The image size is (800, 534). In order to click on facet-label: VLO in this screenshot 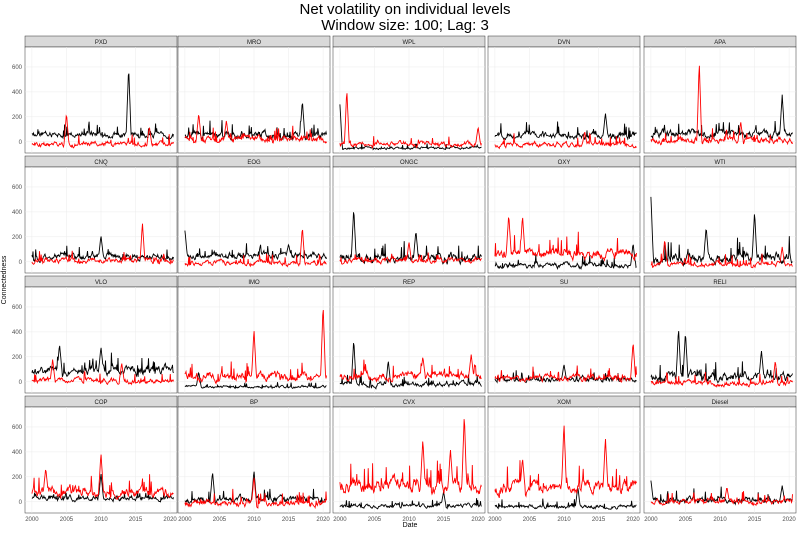, I will do `click(101, 283)`.